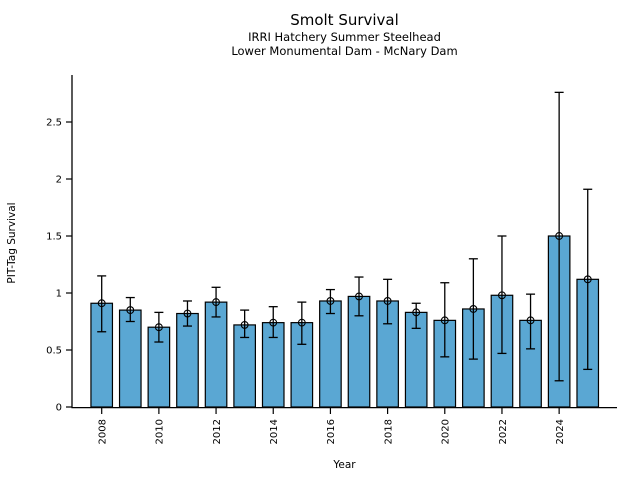 The width and height of the screenshot is (640, 480). What do you see at coordinates (503, 431) in the screenshot?
I see `x-tick-label: 2022` at bounding box center [503, 431].